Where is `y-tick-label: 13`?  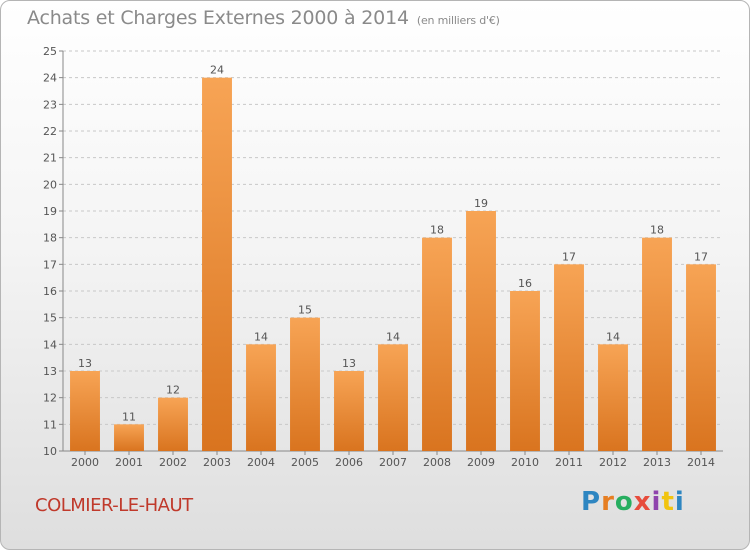
y-tick-label: 13 is located at coordinates (50, 371).